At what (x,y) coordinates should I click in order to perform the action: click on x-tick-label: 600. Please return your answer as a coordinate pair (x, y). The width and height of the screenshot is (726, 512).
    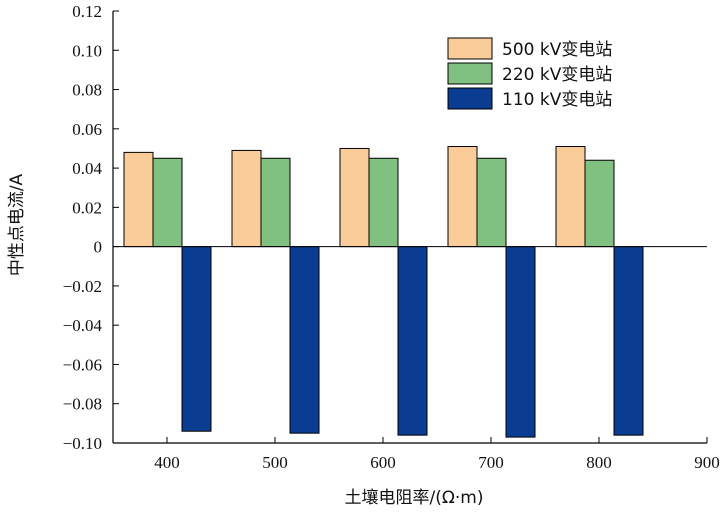
    Looking at the image, I should click on (383, 462).